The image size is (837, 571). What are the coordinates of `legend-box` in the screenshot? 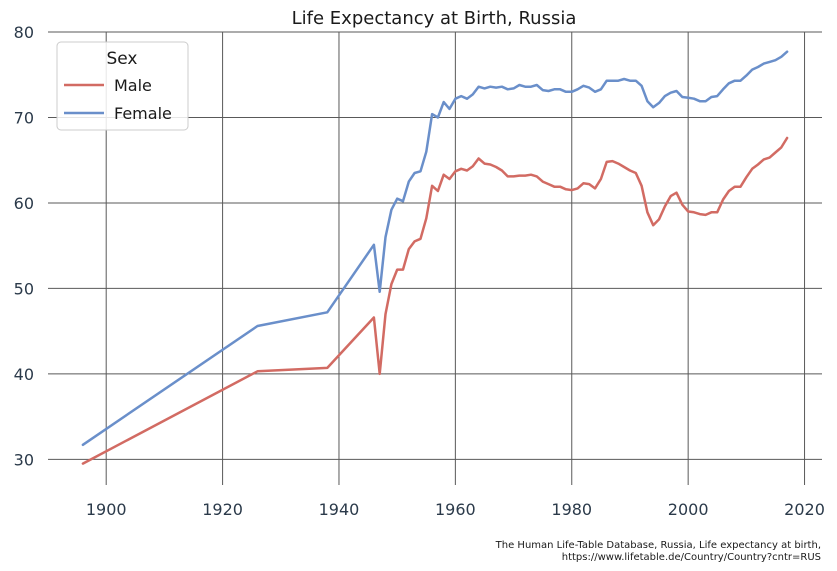 It's located at (122, 86).